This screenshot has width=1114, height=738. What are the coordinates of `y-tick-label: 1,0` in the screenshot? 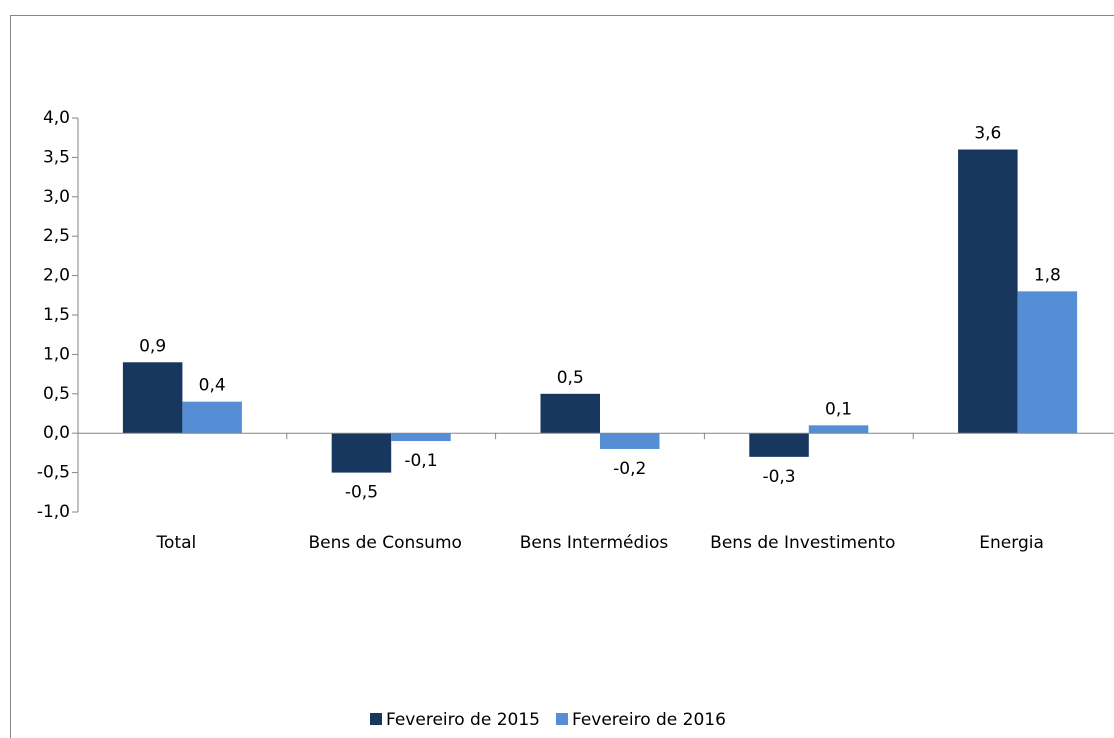 It's located at (56, 354).